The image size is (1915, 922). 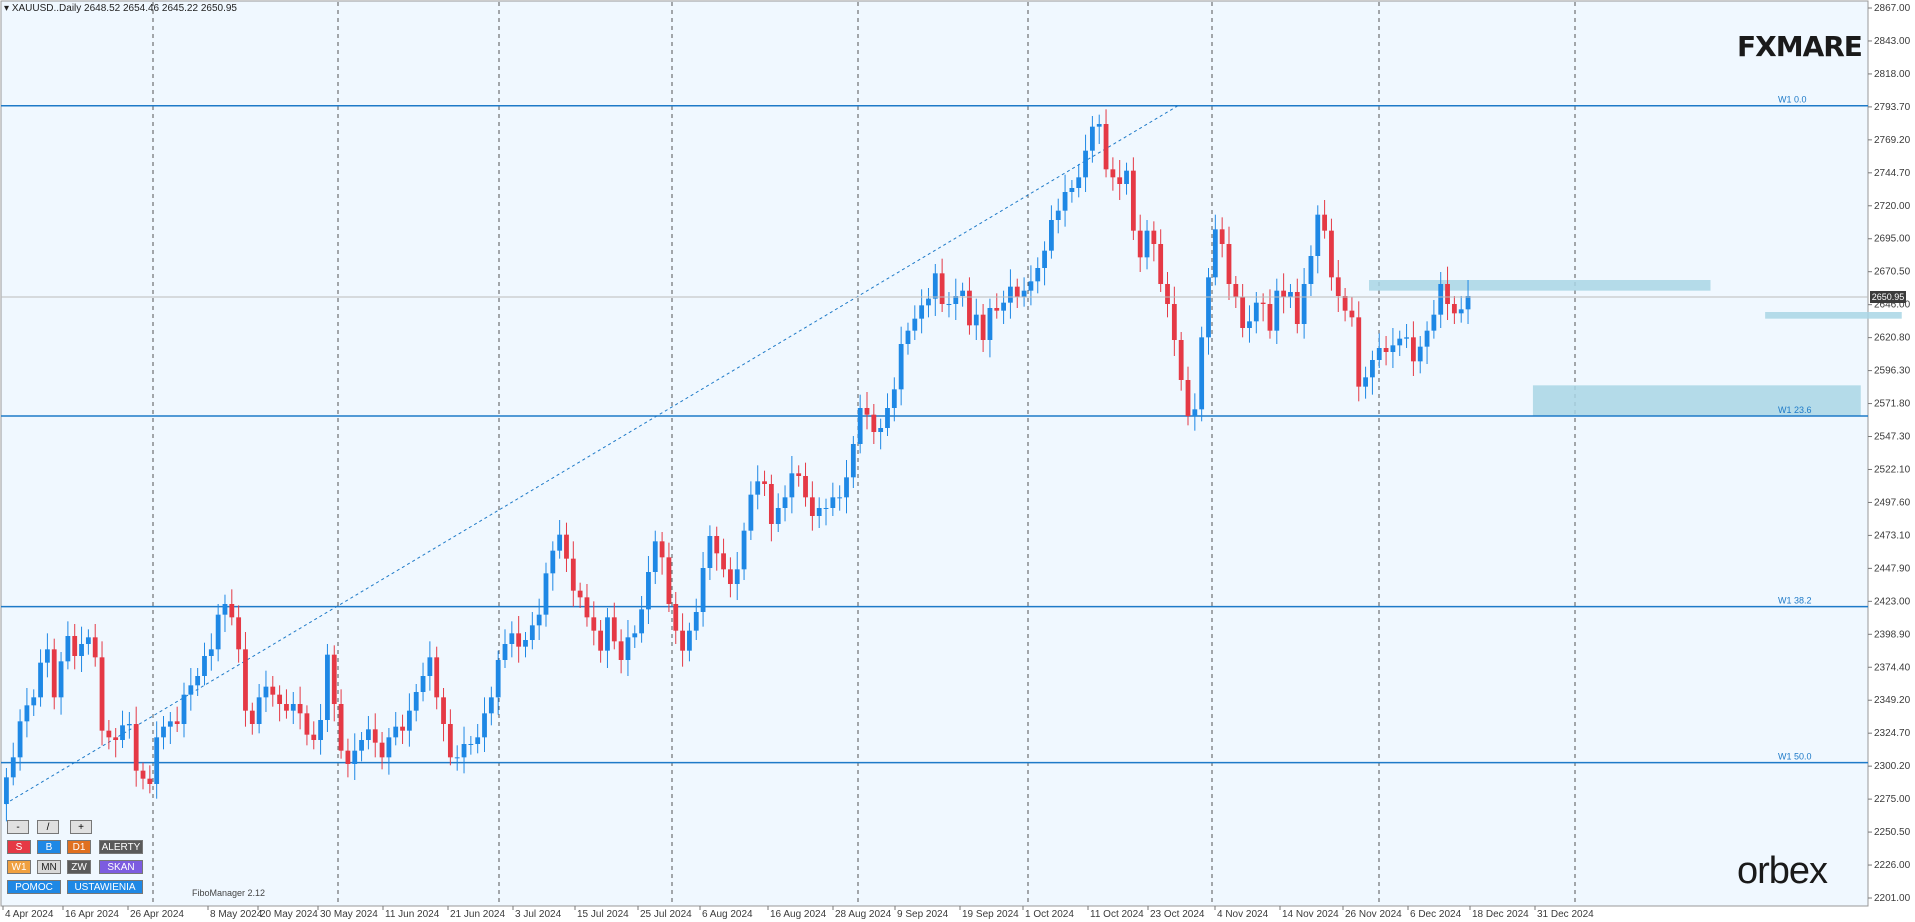 What do you see at coordinates (81, 827) in the screenshot?
I see `zoom-in-button: +` at bounding box center [81, 827].